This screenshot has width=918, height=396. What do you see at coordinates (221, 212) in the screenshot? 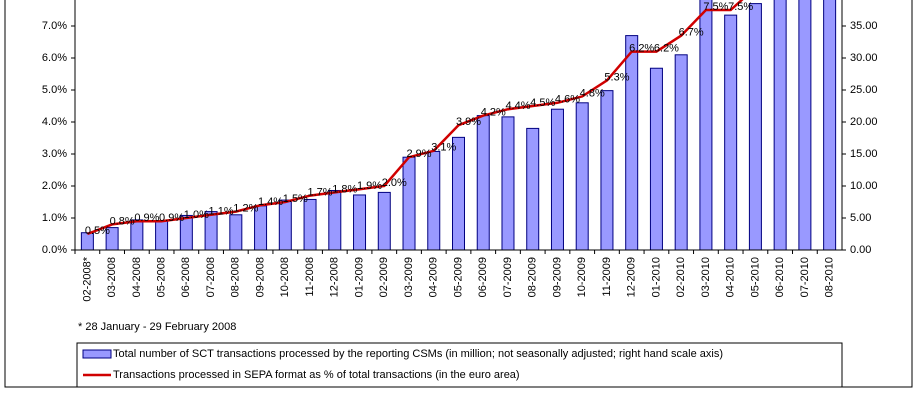
I see `data-label: 1.1%` at bounding box center [221, 212].